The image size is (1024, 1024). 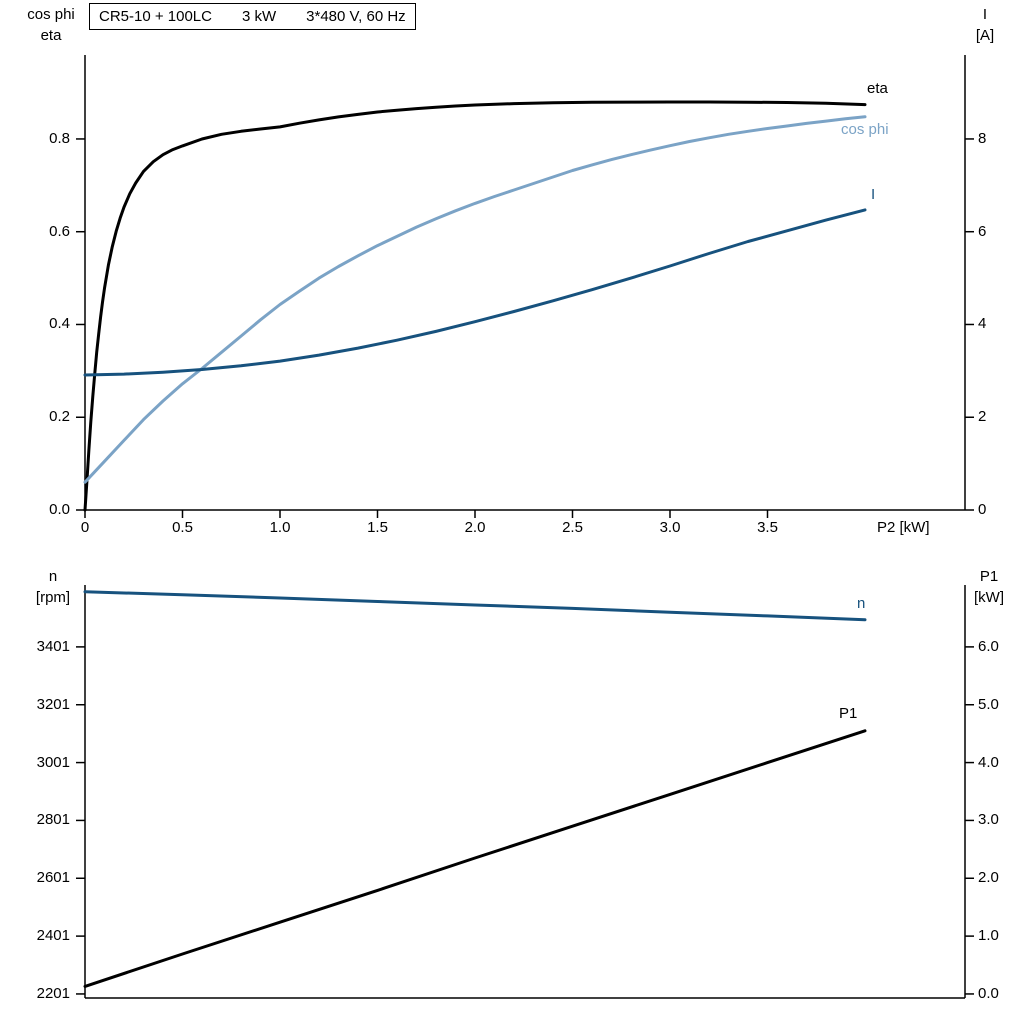 What do you see at coordinates (767, 527) in the screenshot?
I see `x-tick-label: 3.5` at bounding box center [767, 527].